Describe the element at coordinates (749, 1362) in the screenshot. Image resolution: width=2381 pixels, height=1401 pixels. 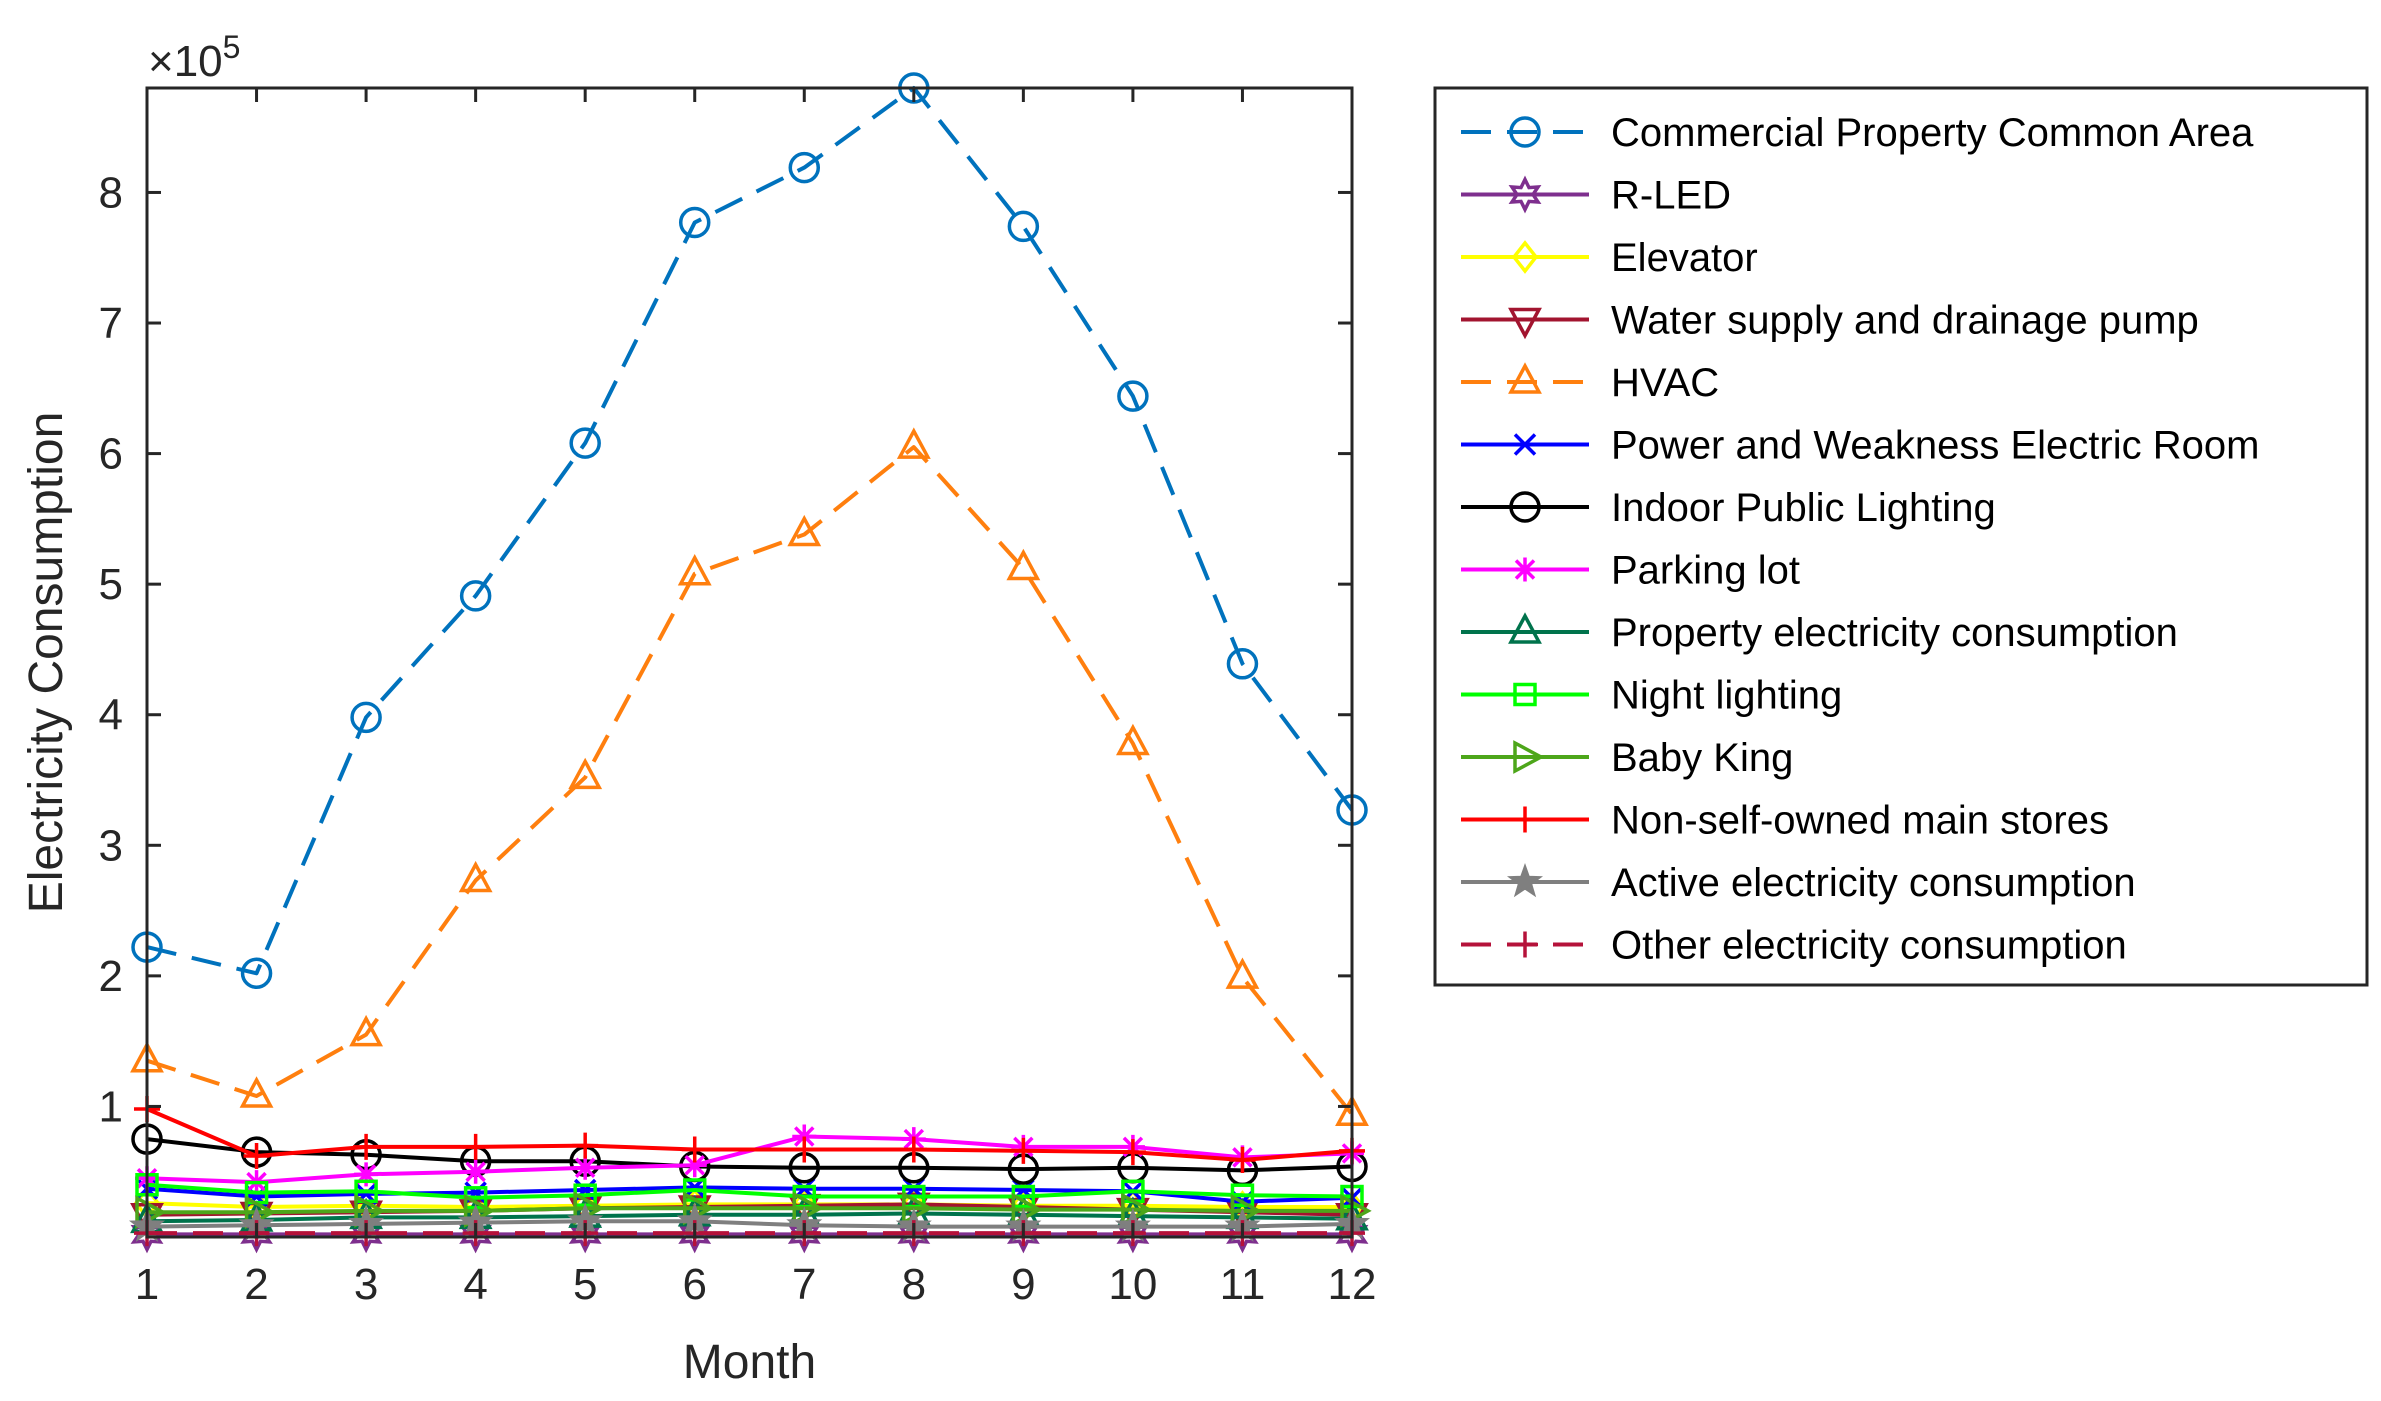
I see `x-axis-label: Month` at that location.